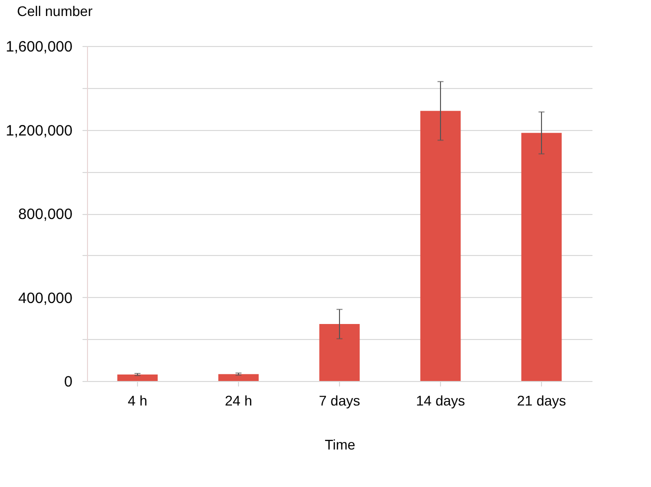 The height and width of the screenshot is (487, 651). Describe the element at coordinates (138, 400) in the screenshot. I see `x-tick-label: 4 h` at that location.